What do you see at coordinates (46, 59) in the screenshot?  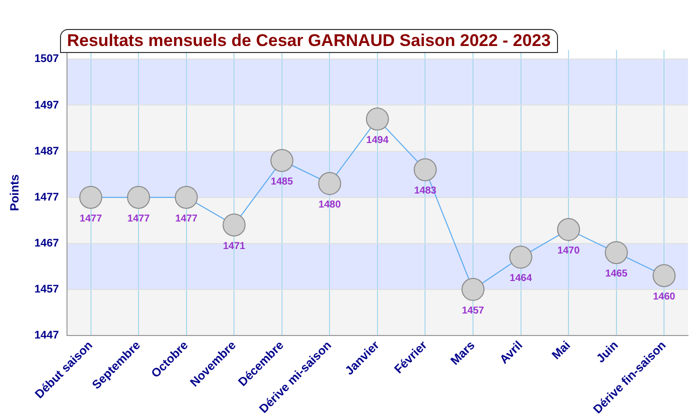 I see `y-tick-label: 1507` at bounding box center [46, 59].